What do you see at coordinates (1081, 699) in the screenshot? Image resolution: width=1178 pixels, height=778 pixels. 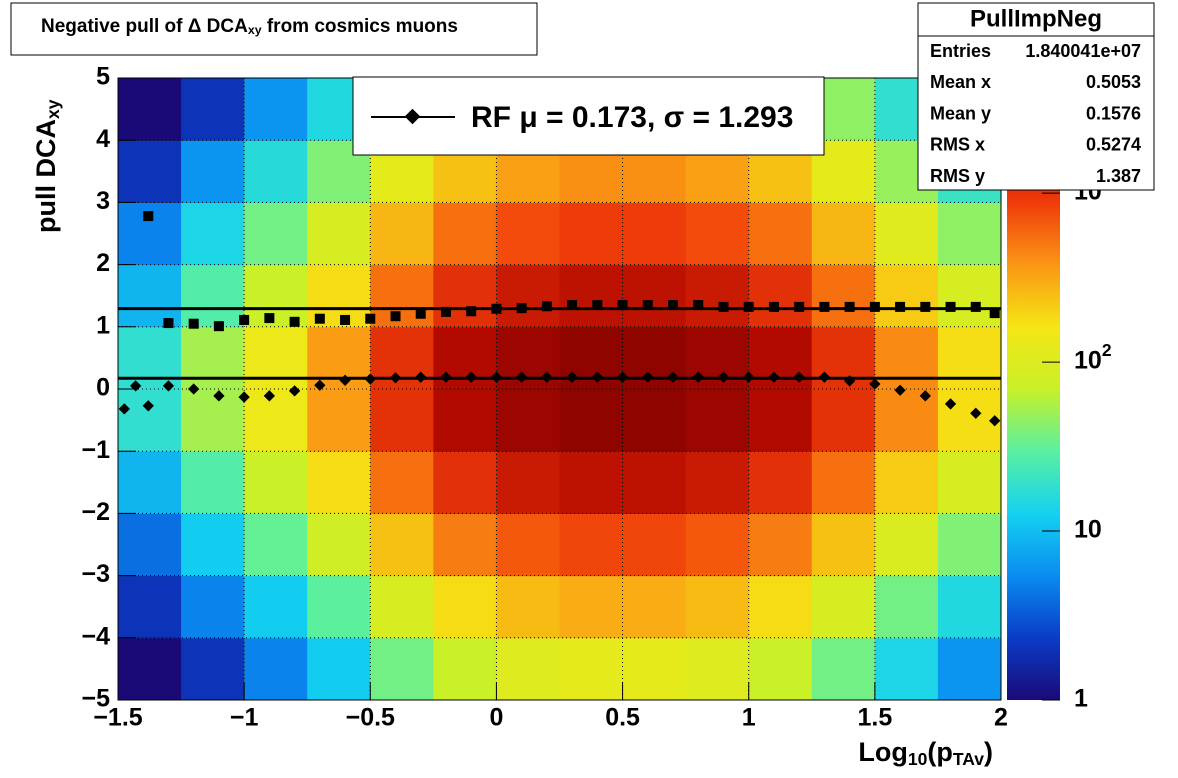 I see `z-tick-label: 1` at bounding box center [1081, 699].